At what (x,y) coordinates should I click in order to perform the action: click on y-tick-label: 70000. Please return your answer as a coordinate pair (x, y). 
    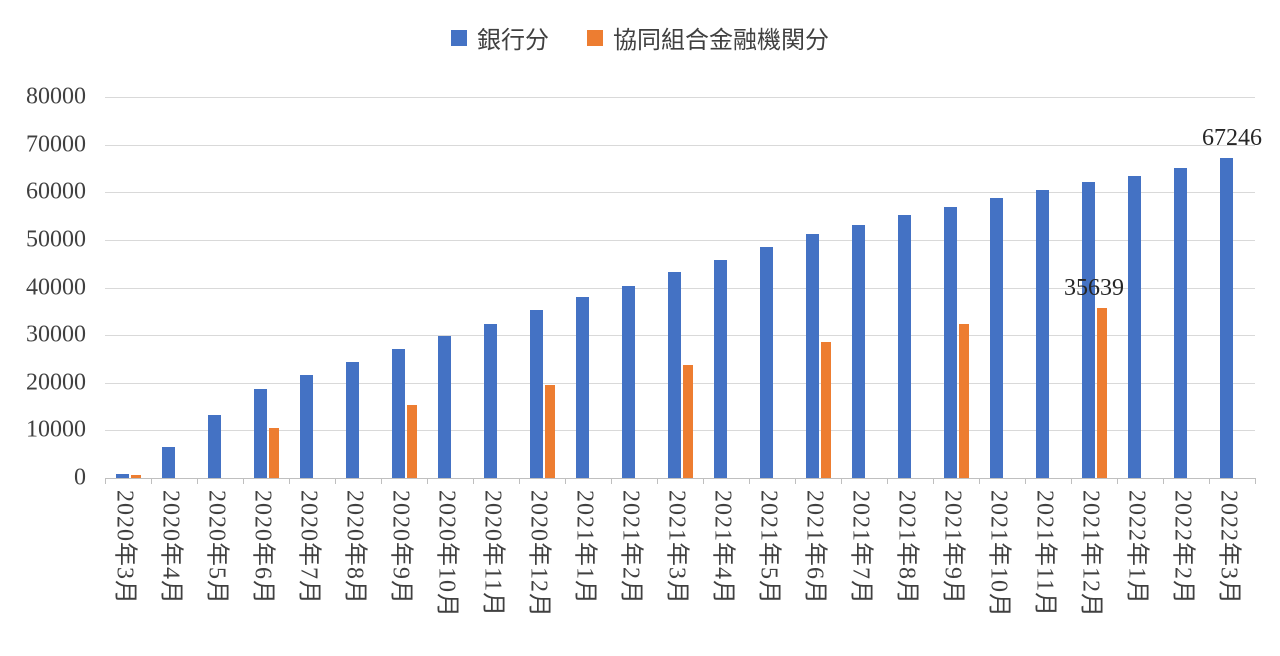
    Looking at the image, I should click on (56, 144).